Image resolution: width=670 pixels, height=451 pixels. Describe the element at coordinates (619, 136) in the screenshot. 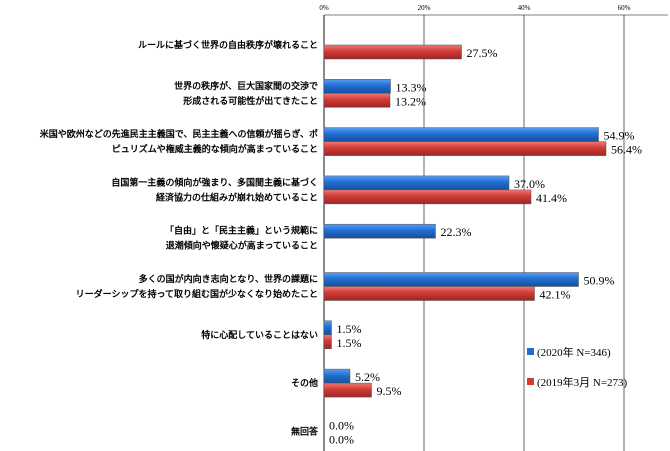

I see `data-label: 54.9%` at that location.